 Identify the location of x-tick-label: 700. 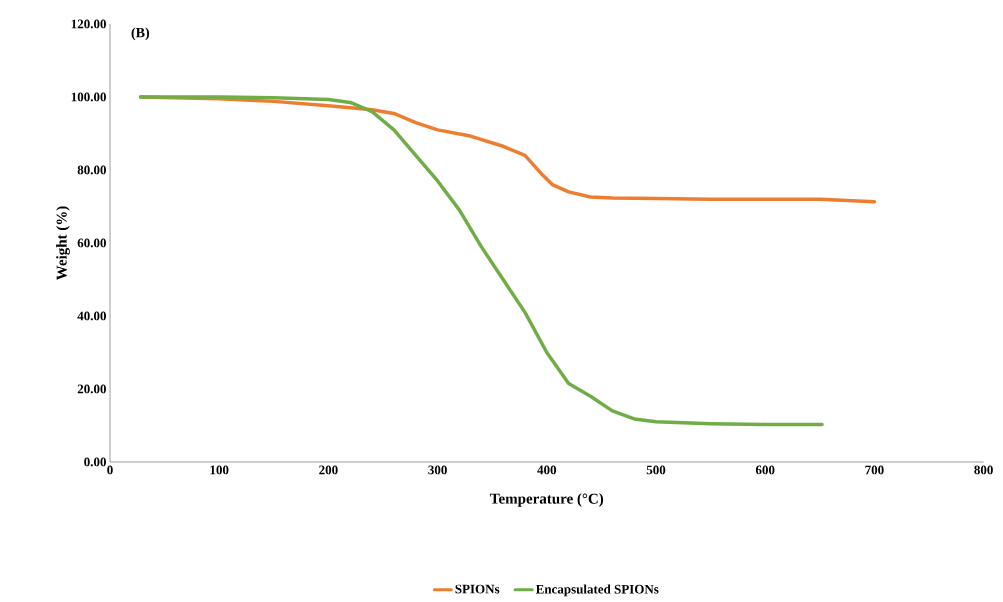
(874, 470).